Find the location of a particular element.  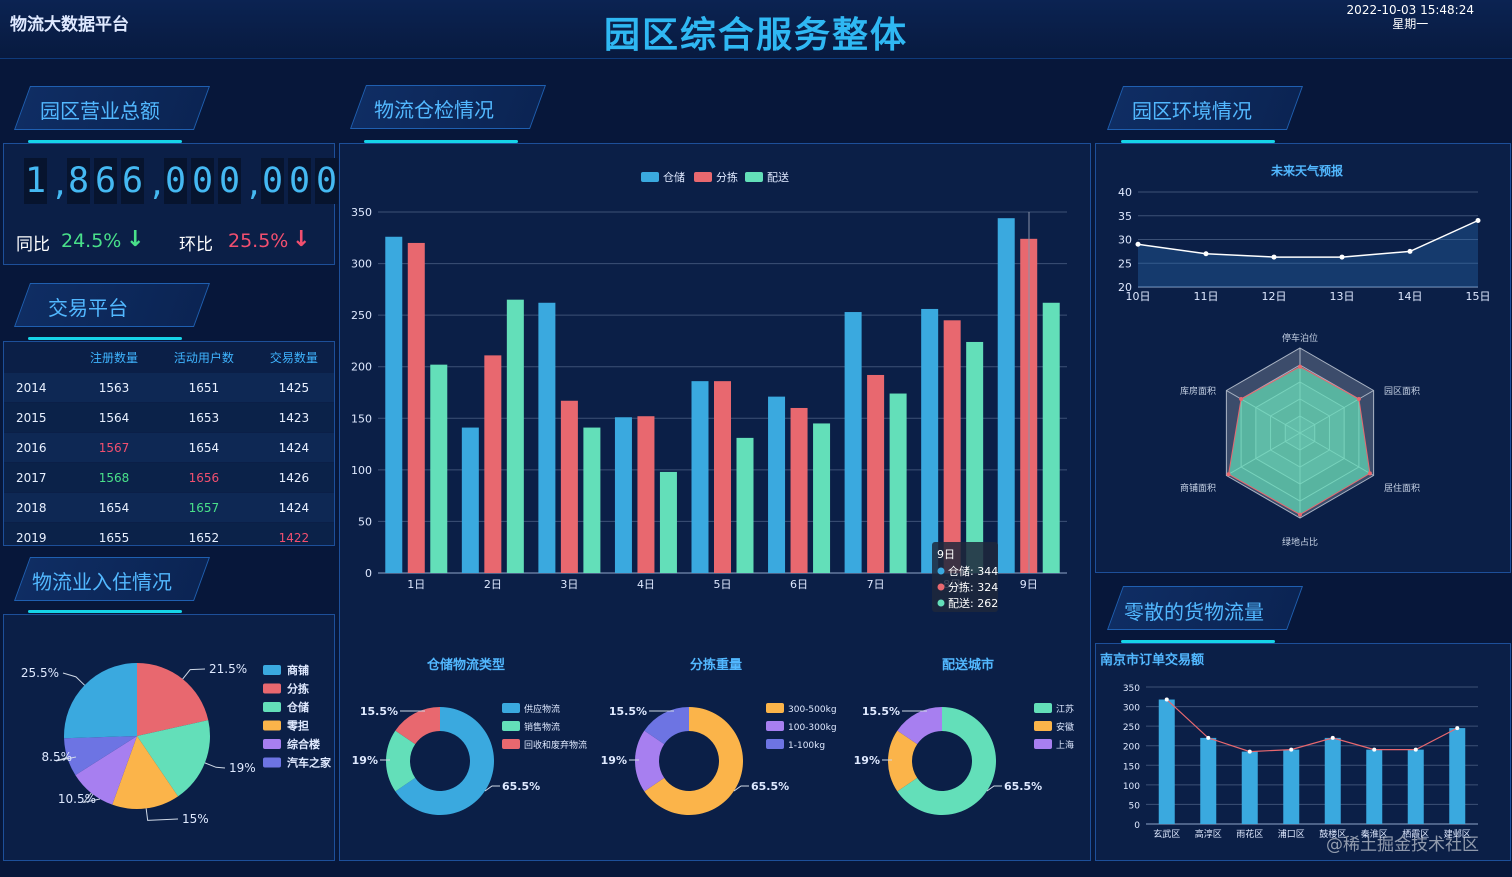

tooltip-box is located at coordinates (965, 577).